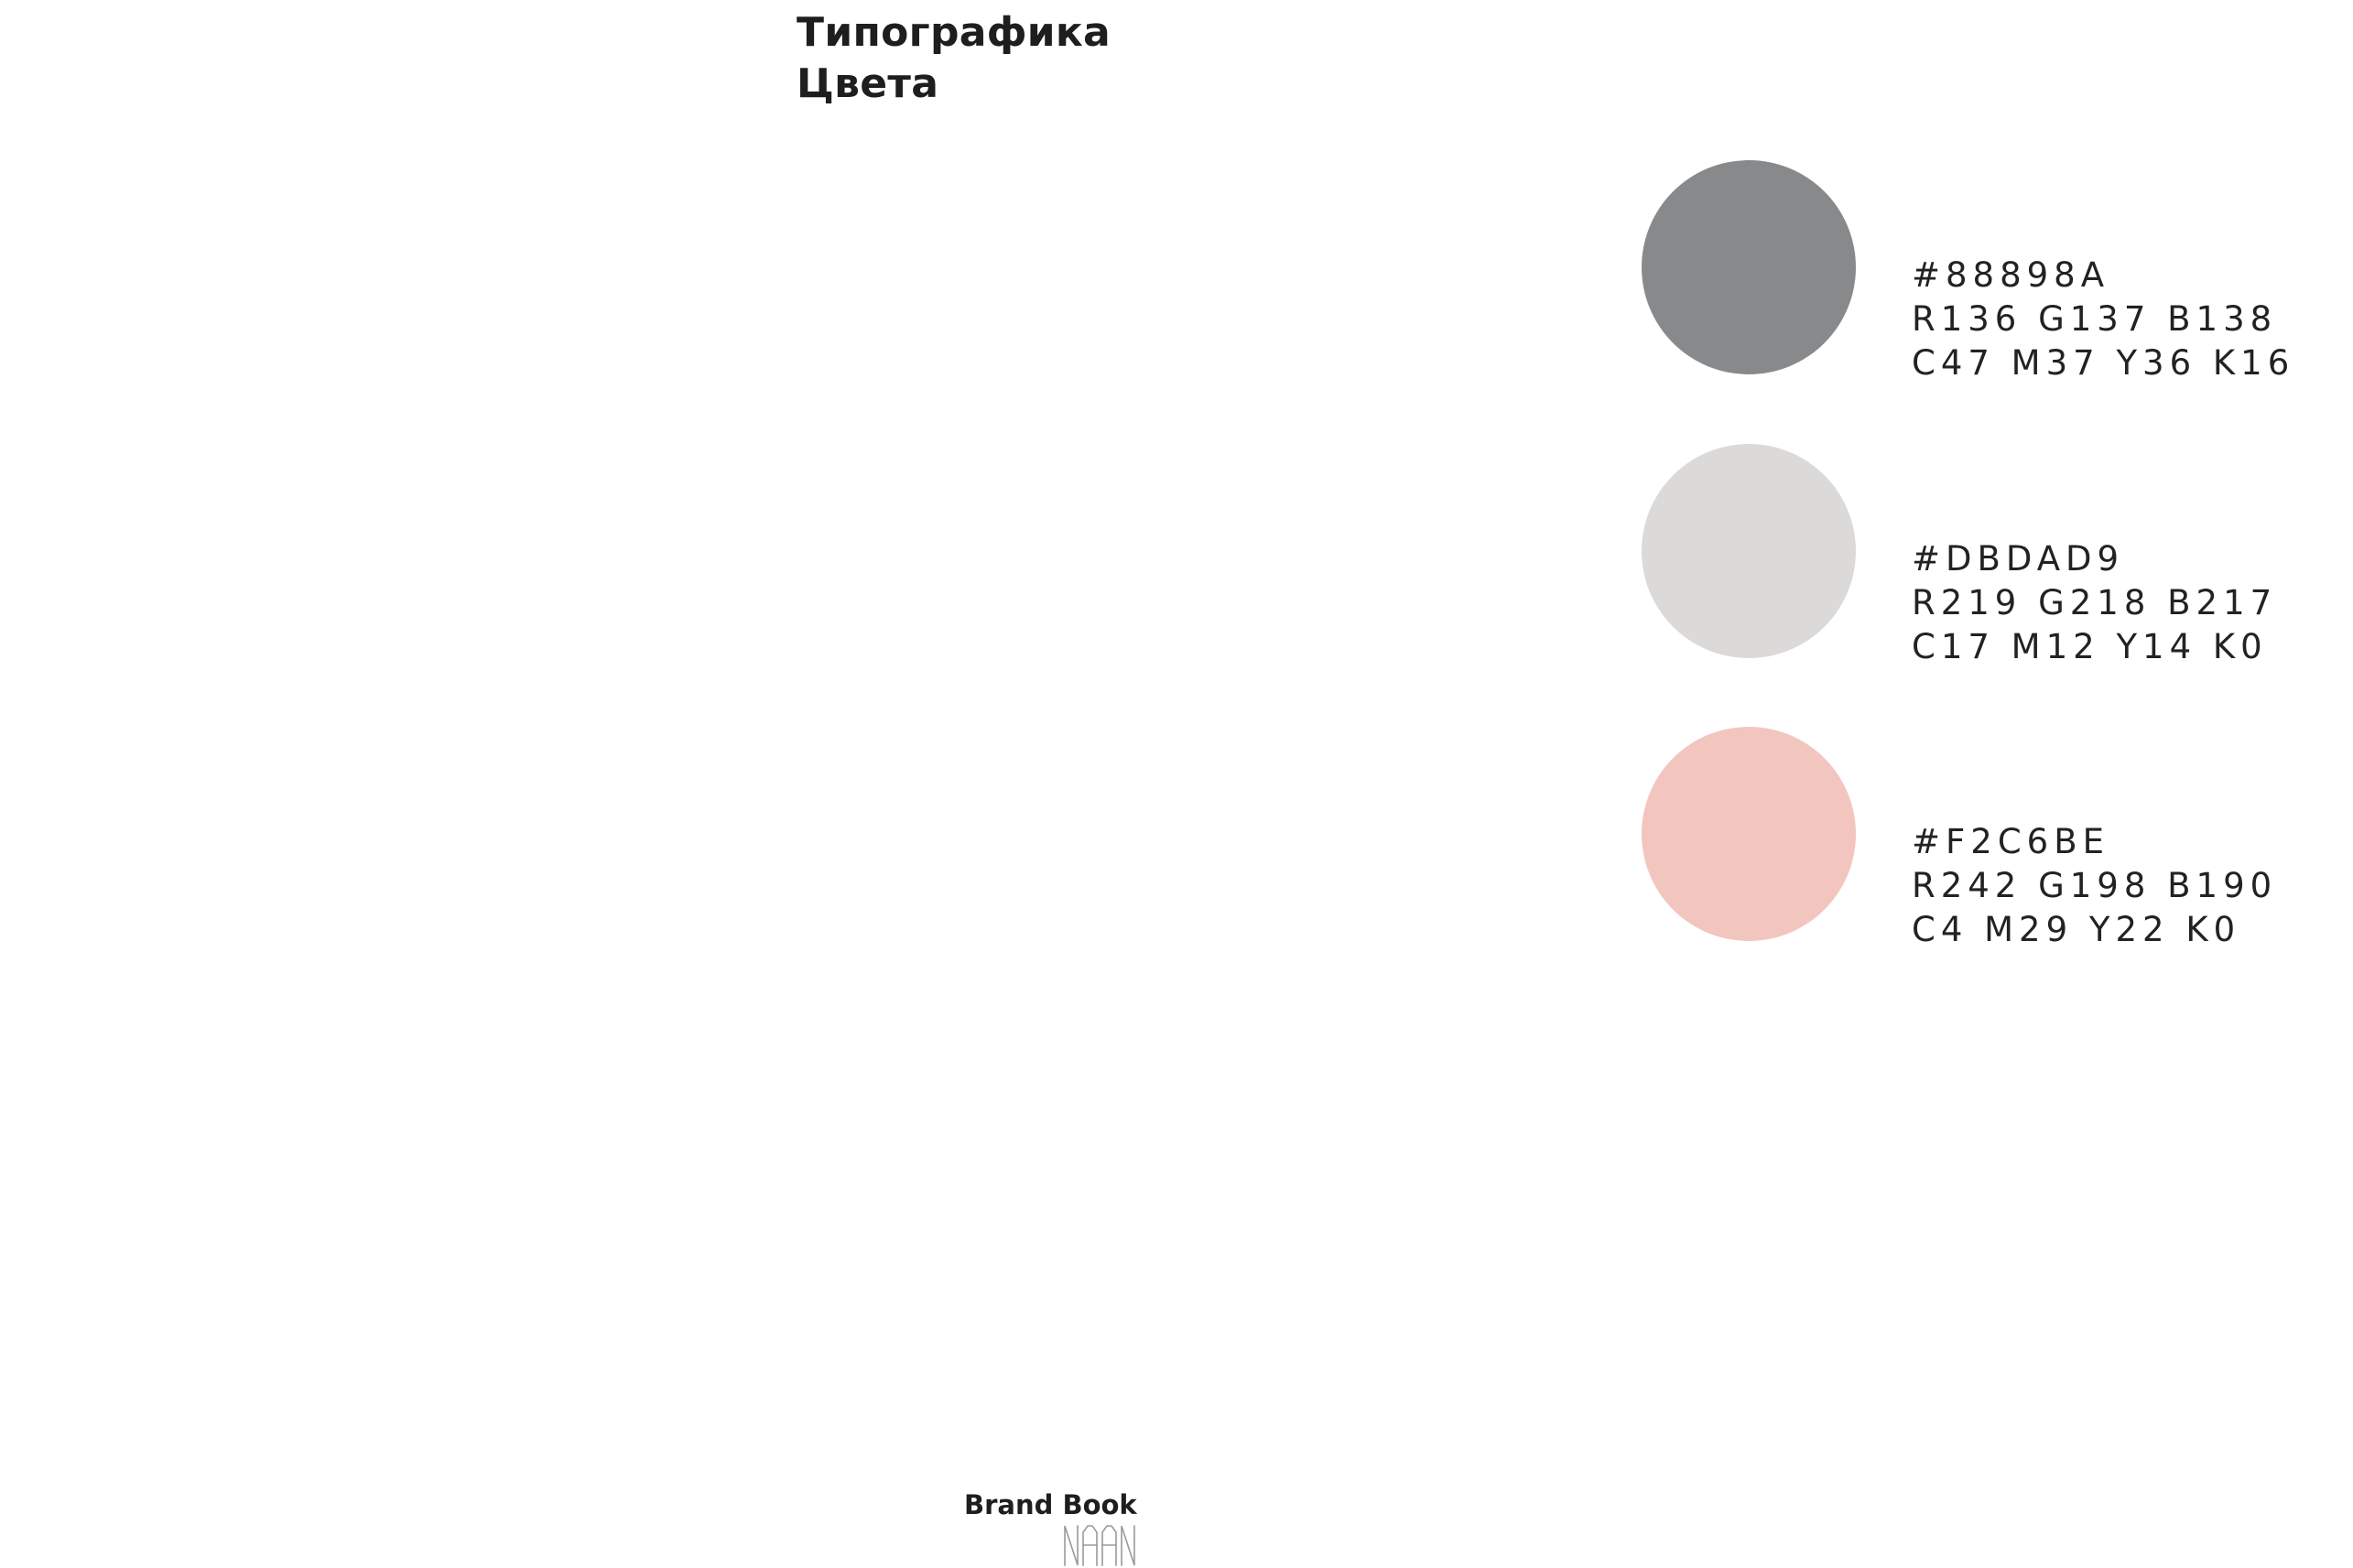 This screenshot has height=1568, width=2353. What do you see at coordinates (2018, 559) in the screenshot?
I see `swatch-hex: #DBDAD9` at bounding box center [2018, 559].